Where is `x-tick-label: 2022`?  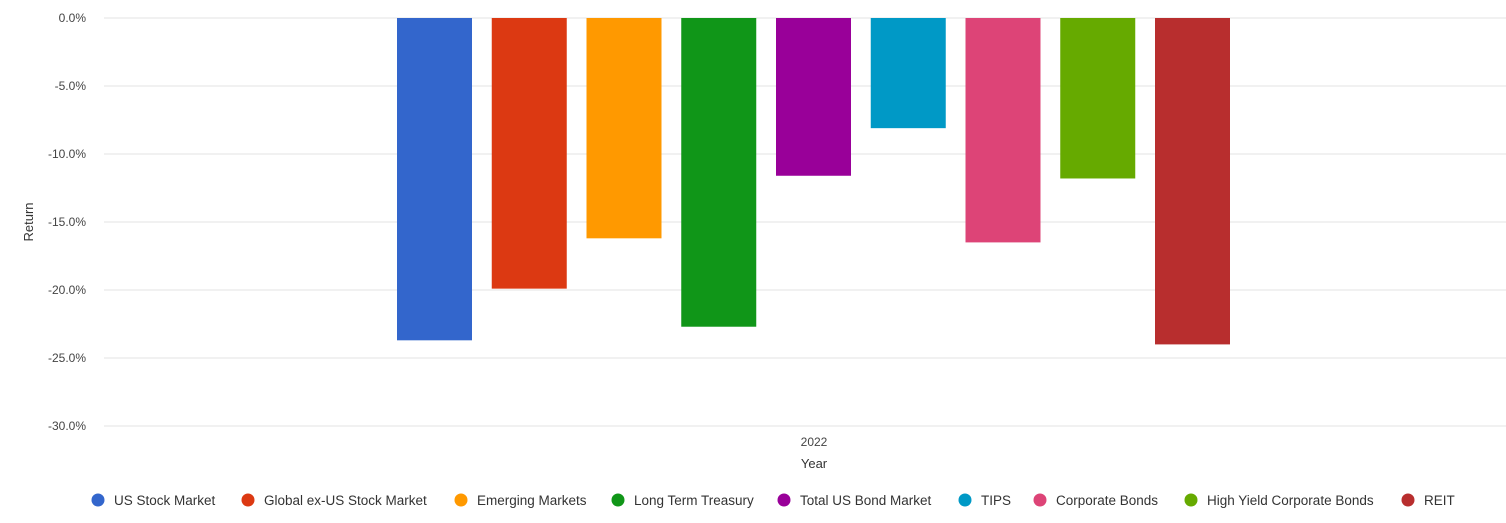 x-tick-label: 2022 is located at coordinates (814, 442).